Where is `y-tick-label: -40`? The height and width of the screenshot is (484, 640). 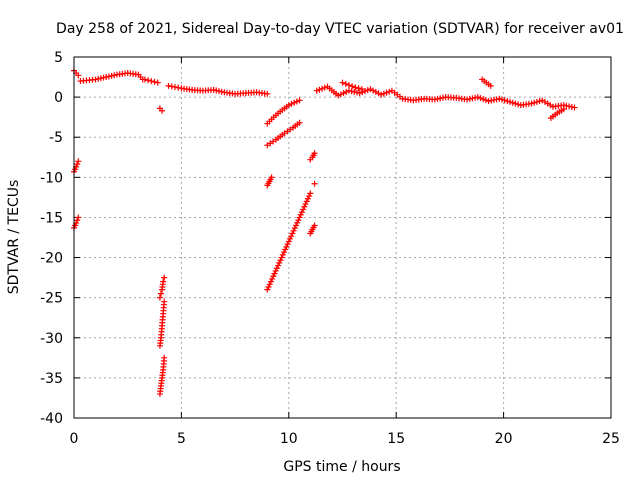
y-tick-label: -40 is located at coordinates (51, 419).